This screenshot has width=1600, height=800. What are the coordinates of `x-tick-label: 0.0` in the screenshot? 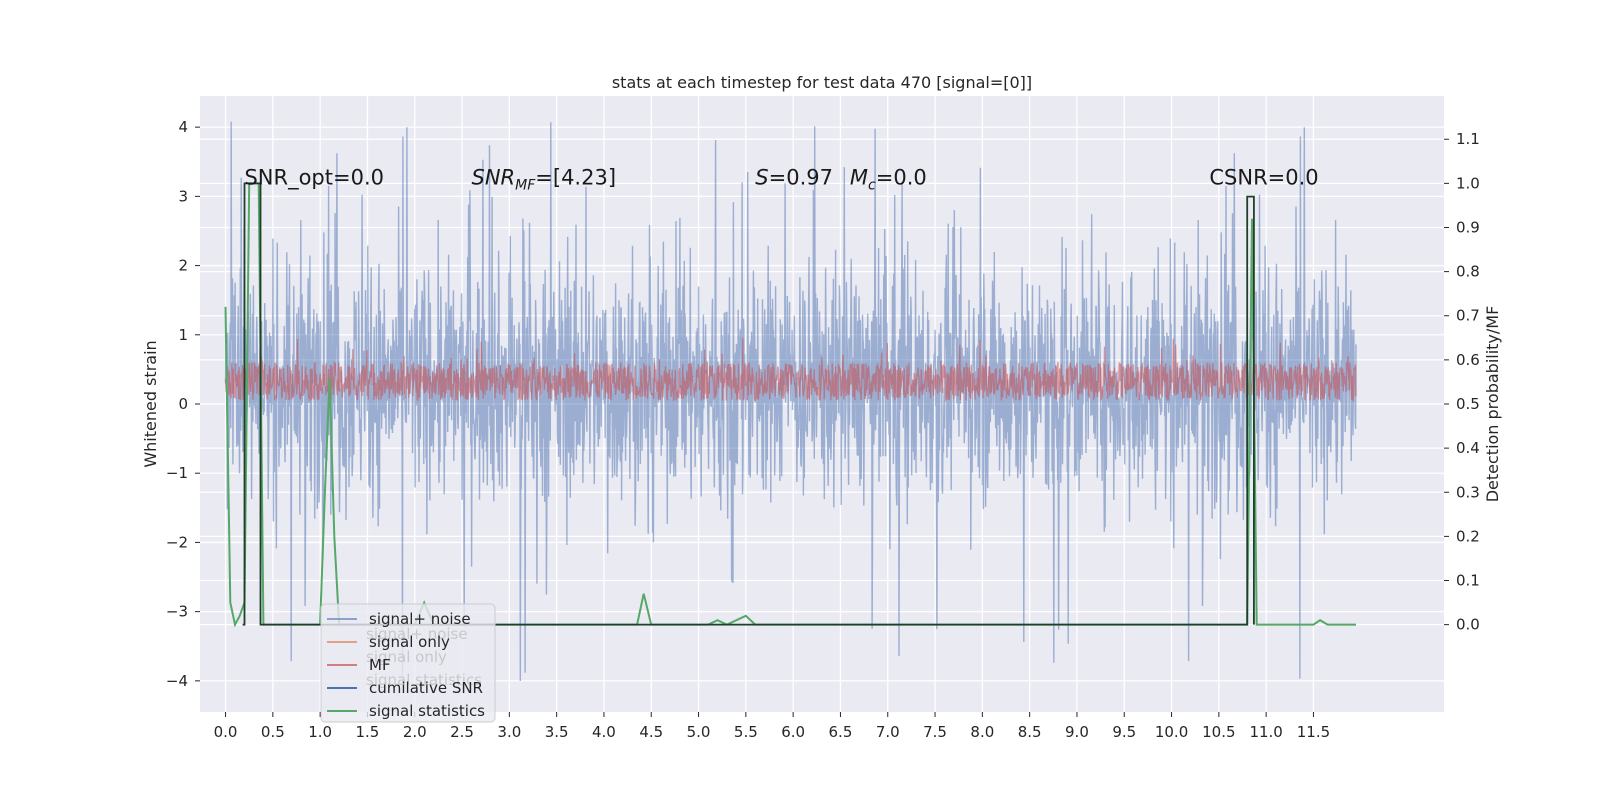 It's located at (226, 732).